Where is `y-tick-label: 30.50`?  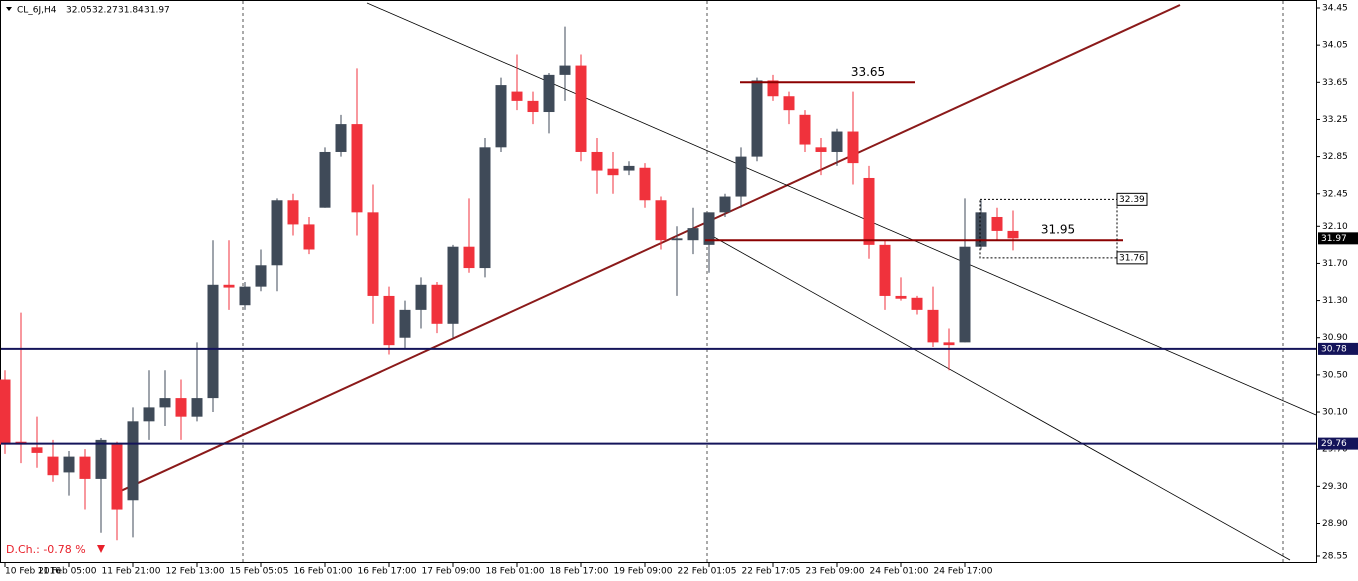
y-tick-label: 30.50 is located at coordinates (1335, 375).